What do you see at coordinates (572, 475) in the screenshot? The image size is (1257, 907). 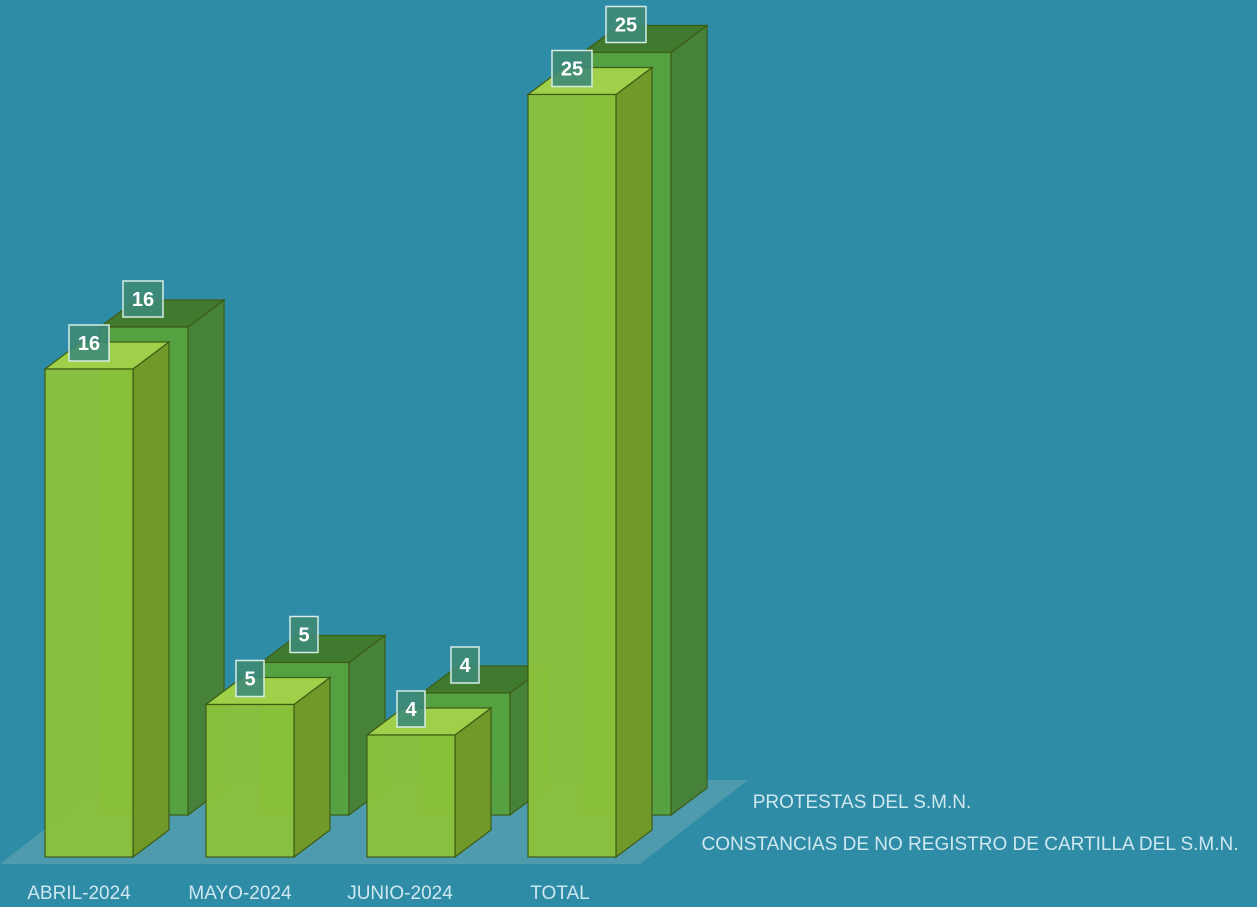 I see `bar-front-3-face` at bounding box center [572, 475].